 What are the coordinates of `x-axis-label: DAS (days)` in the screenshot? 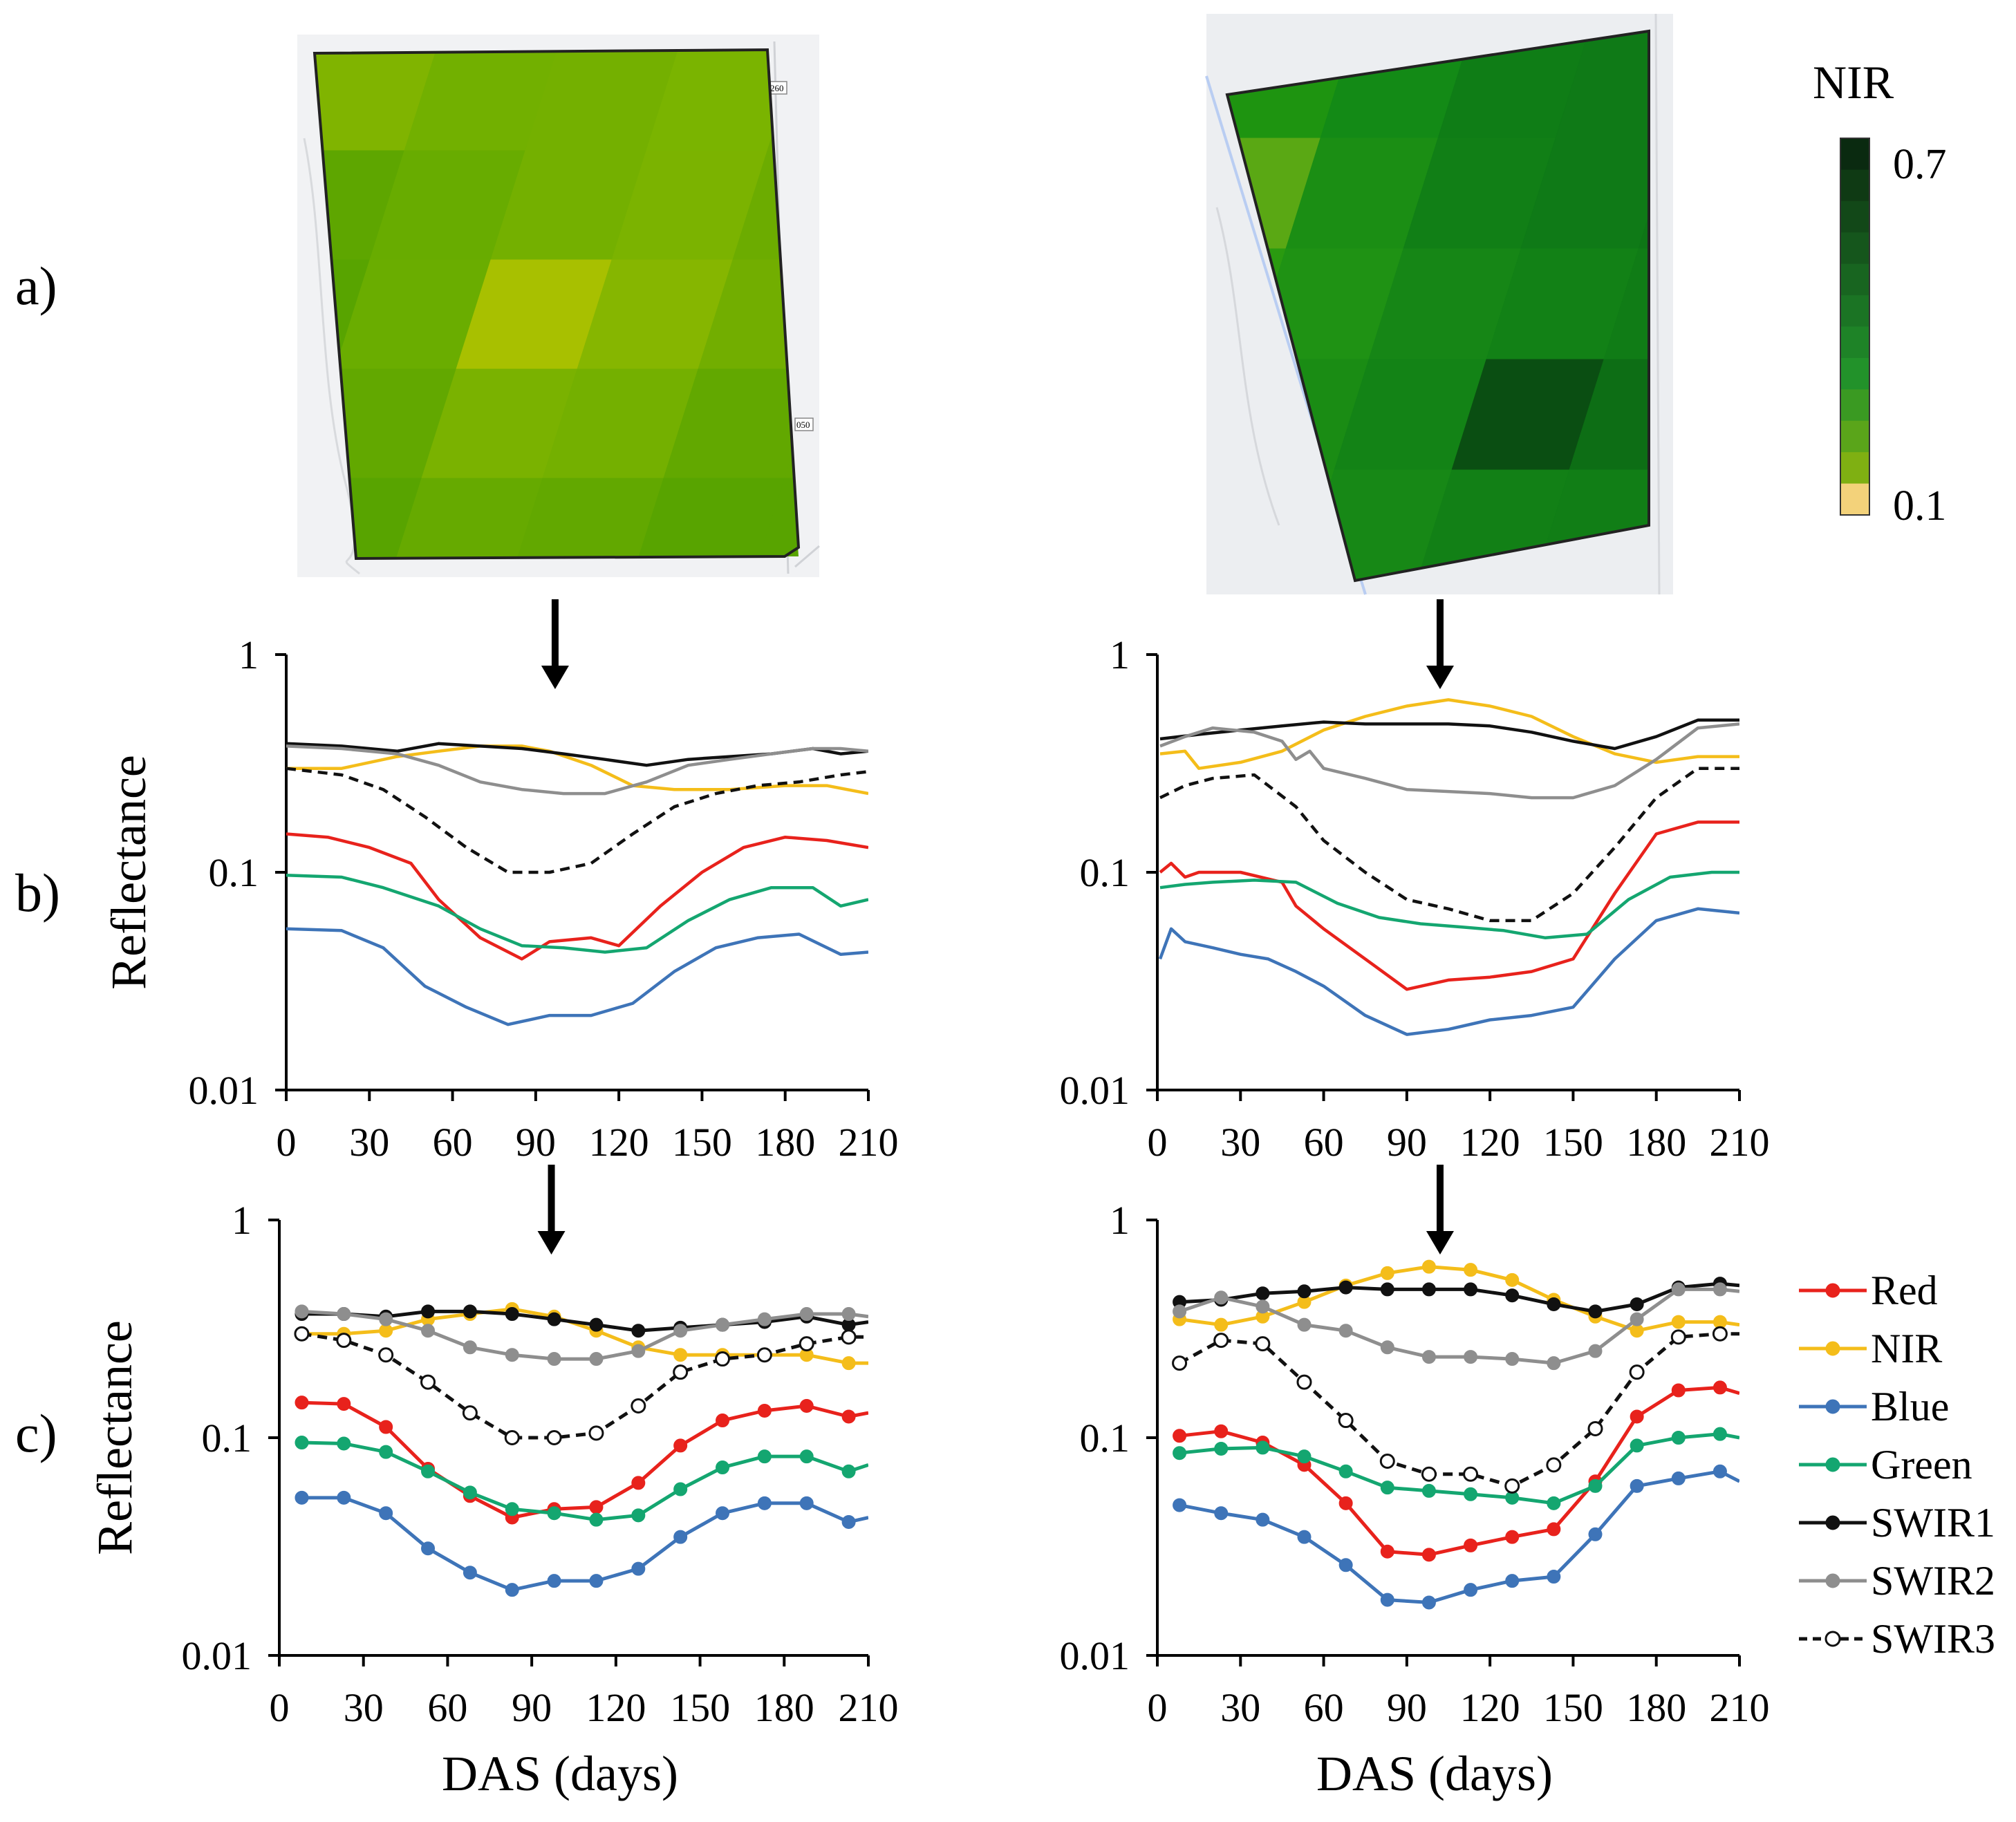 It's located at (1434, 1774).